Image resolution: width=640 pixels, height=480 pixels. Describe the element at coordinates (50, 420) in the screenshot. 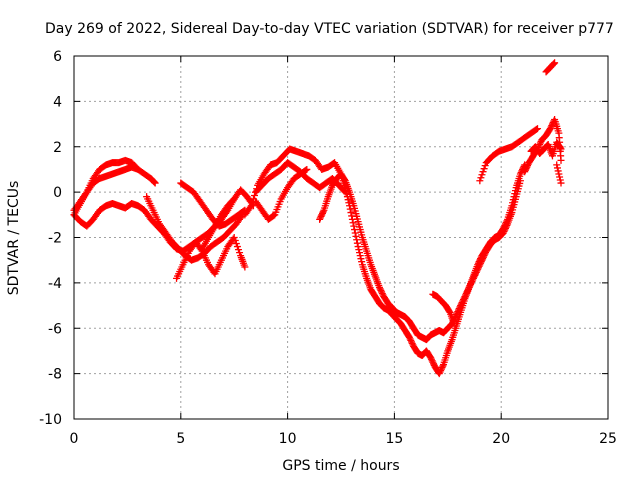

I see `y-tick-label: -10` at that location.